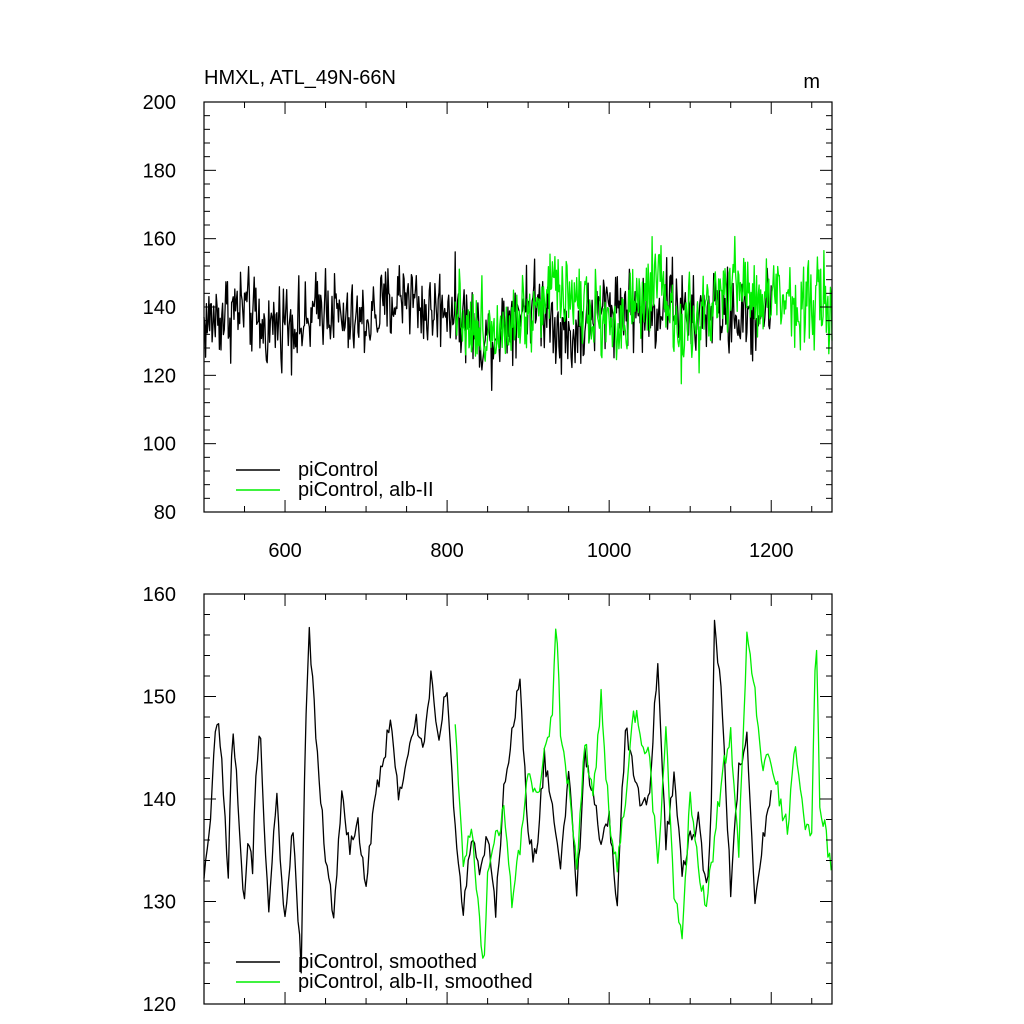 The width and height of the screenshot is (1024, 1024). What do you see at coordinates (643, 310) in the screenshot?
I see `series-line-picontrol-alb-ii` at bounding box center [643, 310].